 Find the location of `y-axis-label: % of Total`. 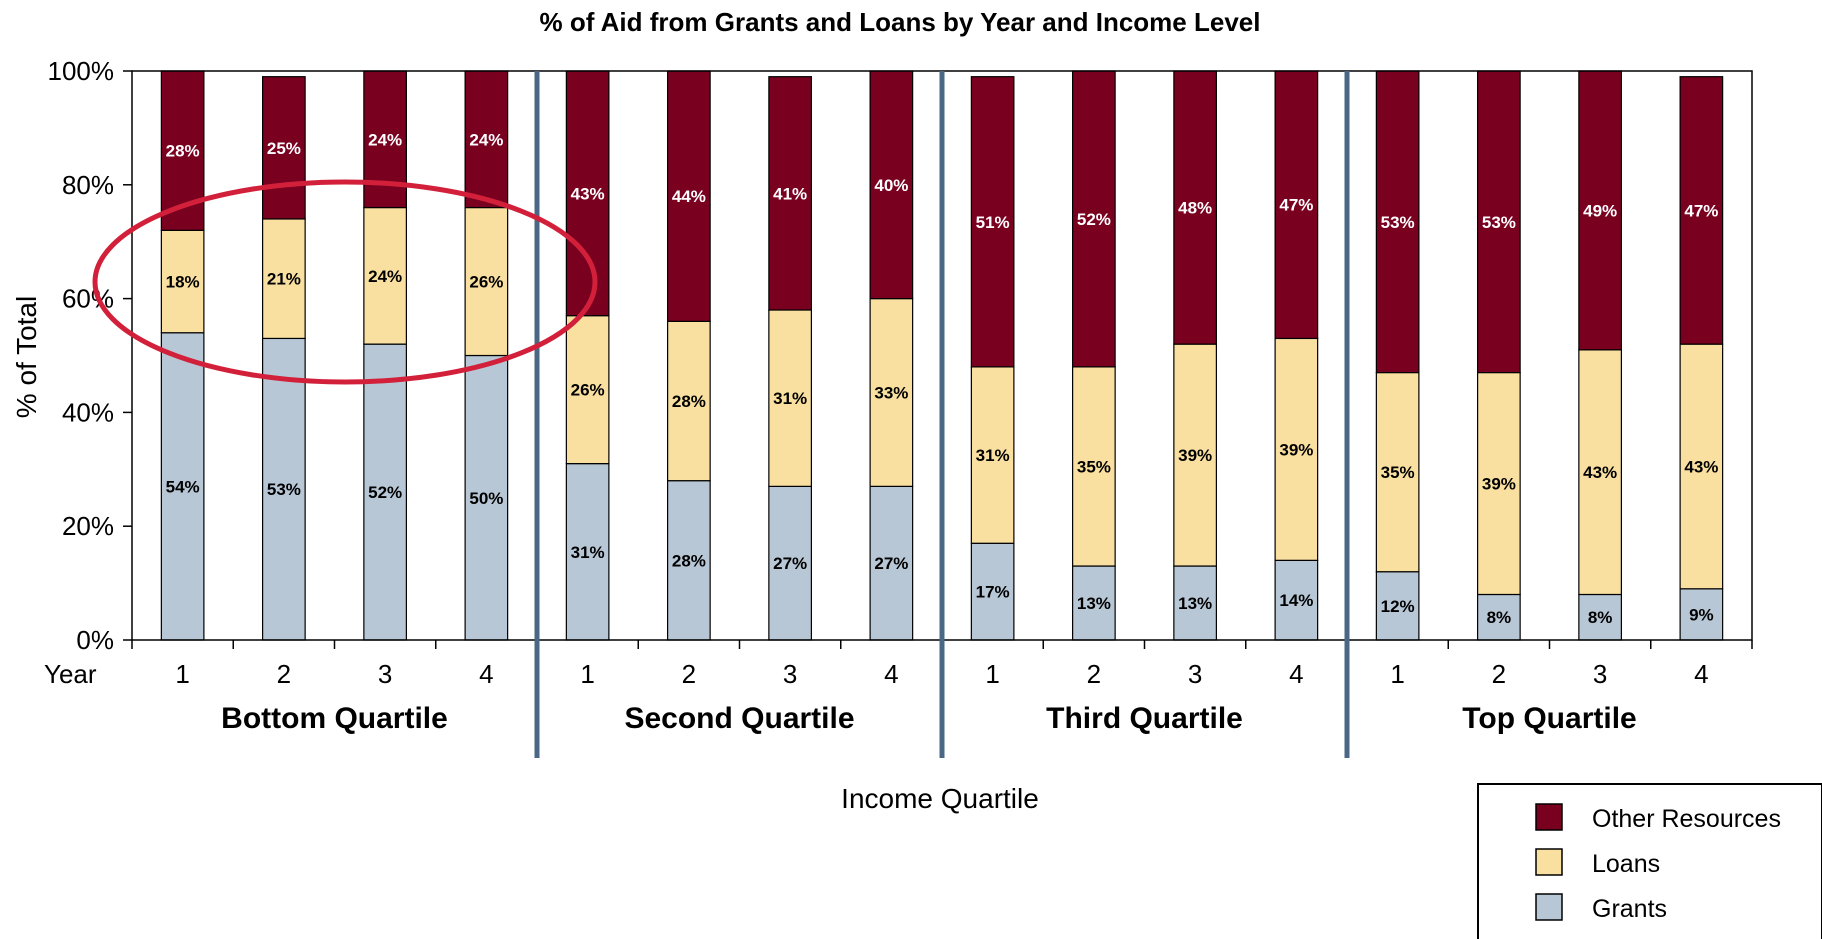

y-axis-label: % of Total is located at coordinates (26, 357).